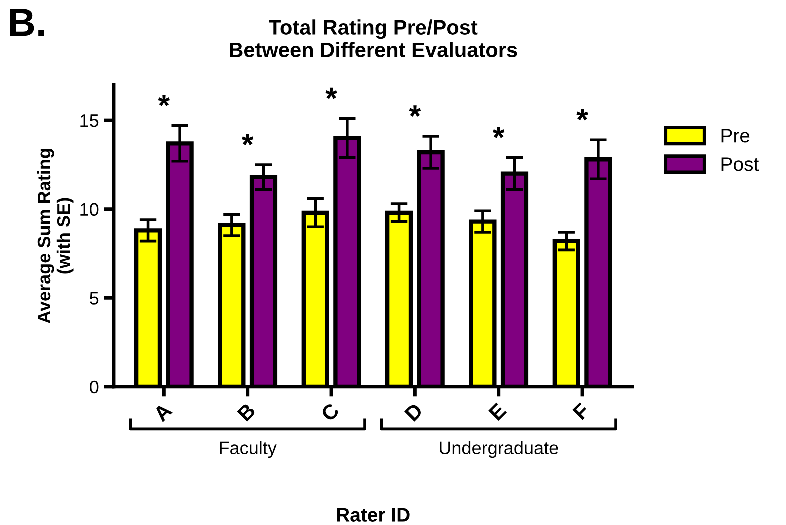  I want to click on x-axis-title: Rater ID, so click(373, 515).